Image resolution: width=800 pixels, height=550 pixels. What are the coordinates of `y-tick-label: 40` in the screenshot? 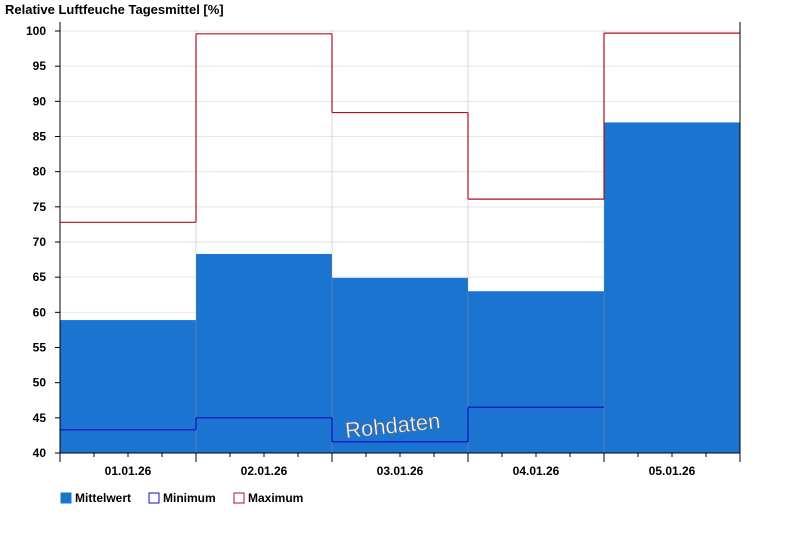 It's located at (40, 453).